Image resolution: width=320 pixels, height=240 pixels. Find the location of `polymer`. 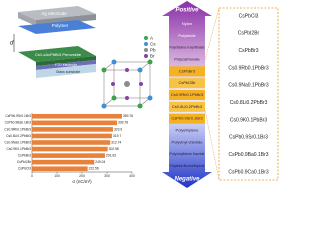

polymer is located at coordinates (57, 27).